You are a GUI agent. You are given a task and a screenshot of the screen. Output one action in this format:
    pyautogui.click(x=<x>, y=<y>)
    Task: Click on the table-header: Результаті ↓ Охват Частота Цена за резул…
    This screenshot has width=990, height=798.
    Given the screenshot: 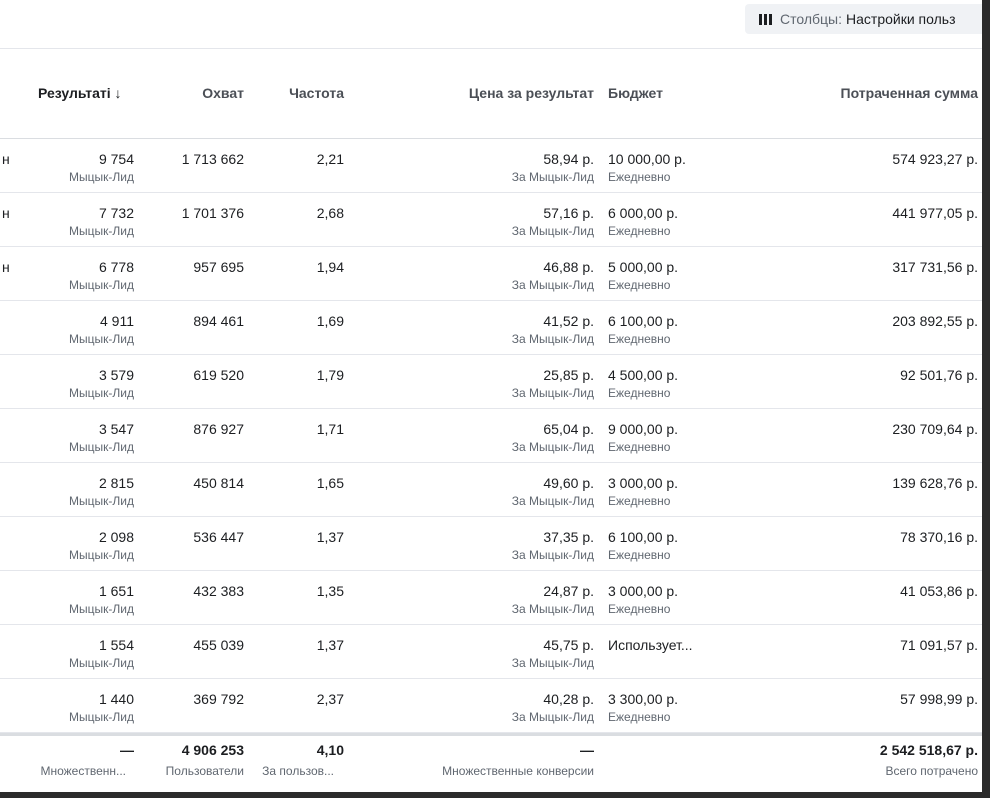 What is the action you would take?
    pyautogui.click(x=495, y=94)
    